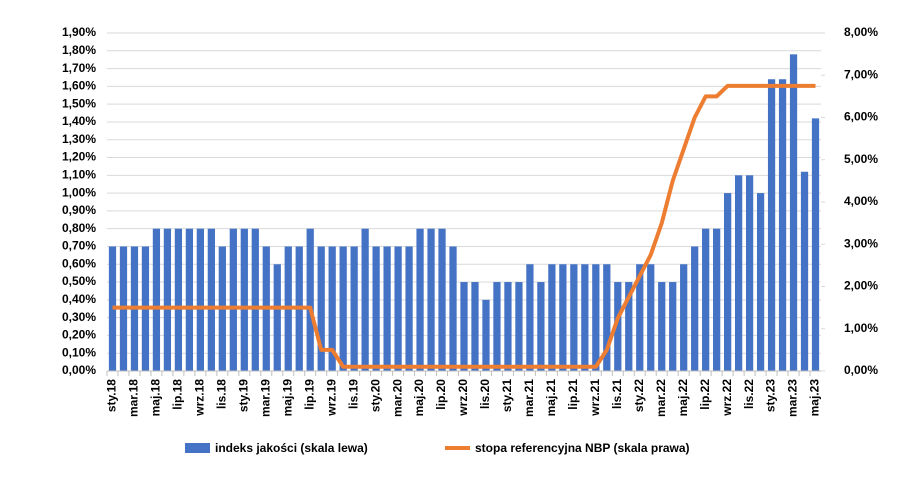 The width and height of the screenshot is (920, 478). I want to click on x-tick-label: maj.18, so click(156, 398).